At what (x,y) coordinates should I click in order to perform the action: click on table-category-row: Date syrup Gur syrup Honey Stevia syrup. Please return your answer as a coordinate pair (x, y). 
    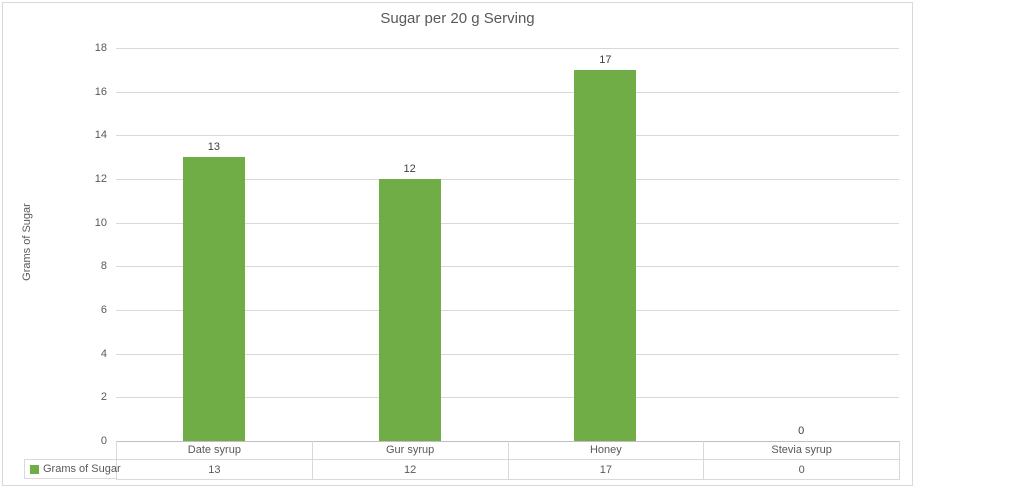
    Looking at the image, I should click on (508, 450).